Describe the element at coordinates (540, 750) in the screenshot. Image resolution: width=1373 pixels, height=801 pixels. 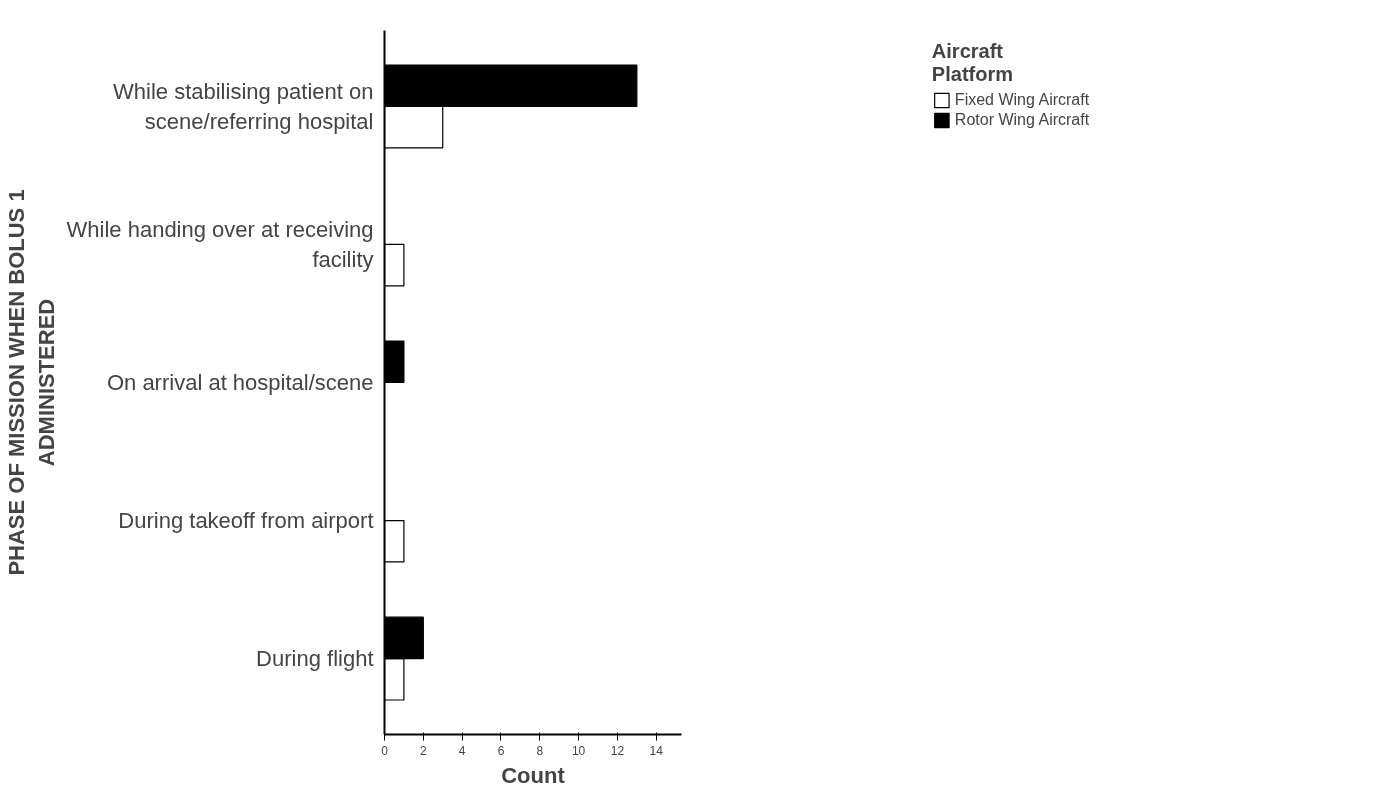
I see `x-tick-label: 8` at that location.